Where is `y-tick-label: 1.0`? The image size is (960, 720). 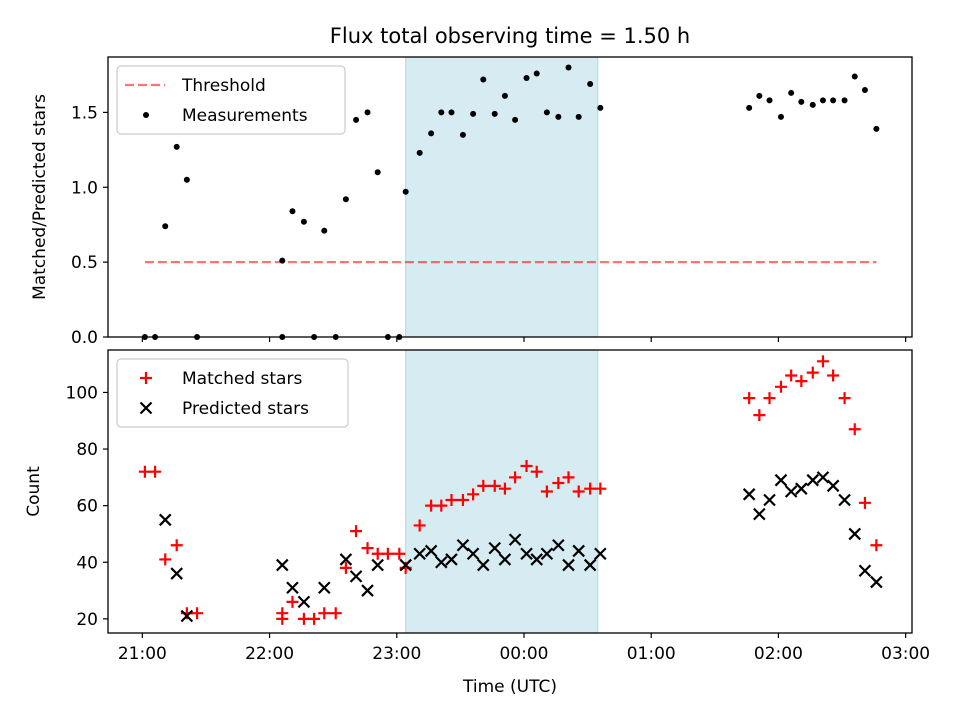
y-tick-label: 1.0 is located at coordinates (84, 188).